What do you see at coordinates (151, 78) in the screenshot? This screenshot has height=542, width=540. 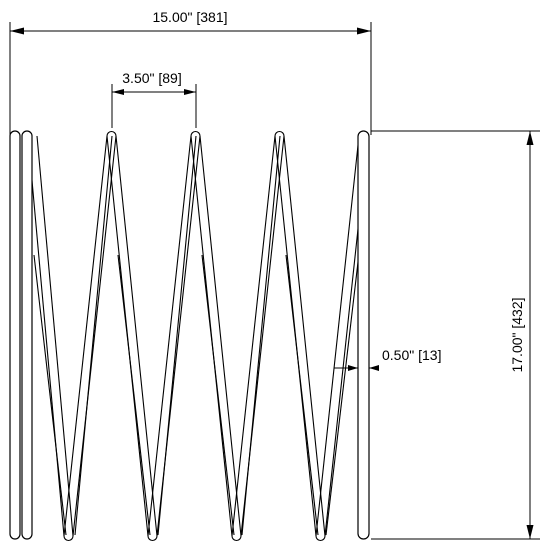 I see `pitch-label: 3.50" [89]` at bounding box center [151, 78].